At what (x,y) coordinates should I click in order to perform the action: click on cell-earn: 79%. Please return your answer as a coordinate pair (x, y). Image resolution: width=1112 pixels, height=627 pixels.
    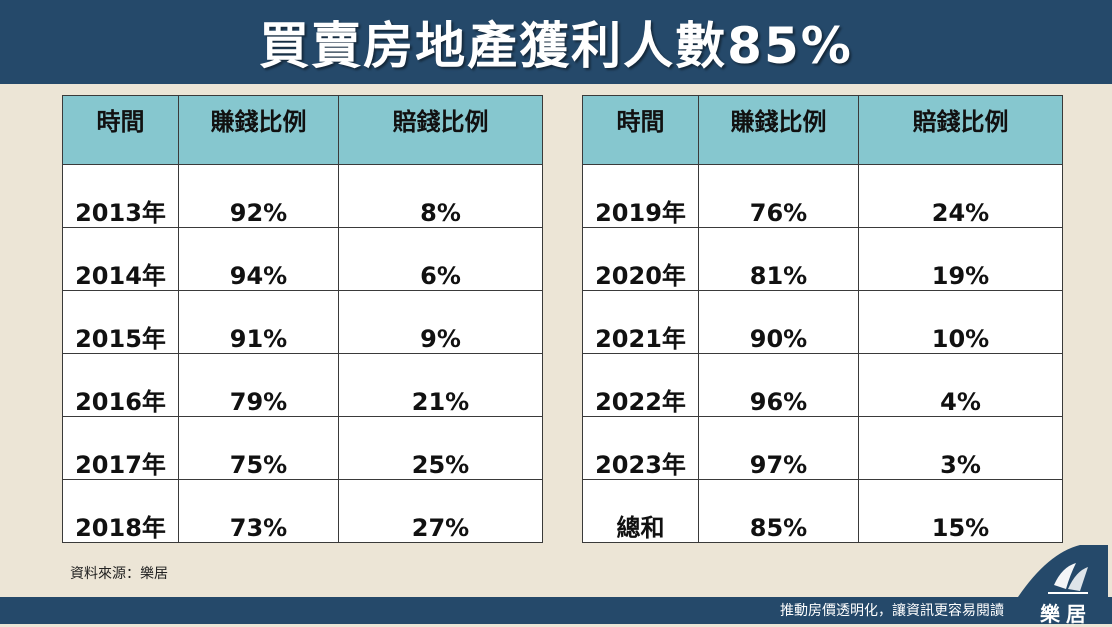
    Looking at the image, I should click on (258, 385).